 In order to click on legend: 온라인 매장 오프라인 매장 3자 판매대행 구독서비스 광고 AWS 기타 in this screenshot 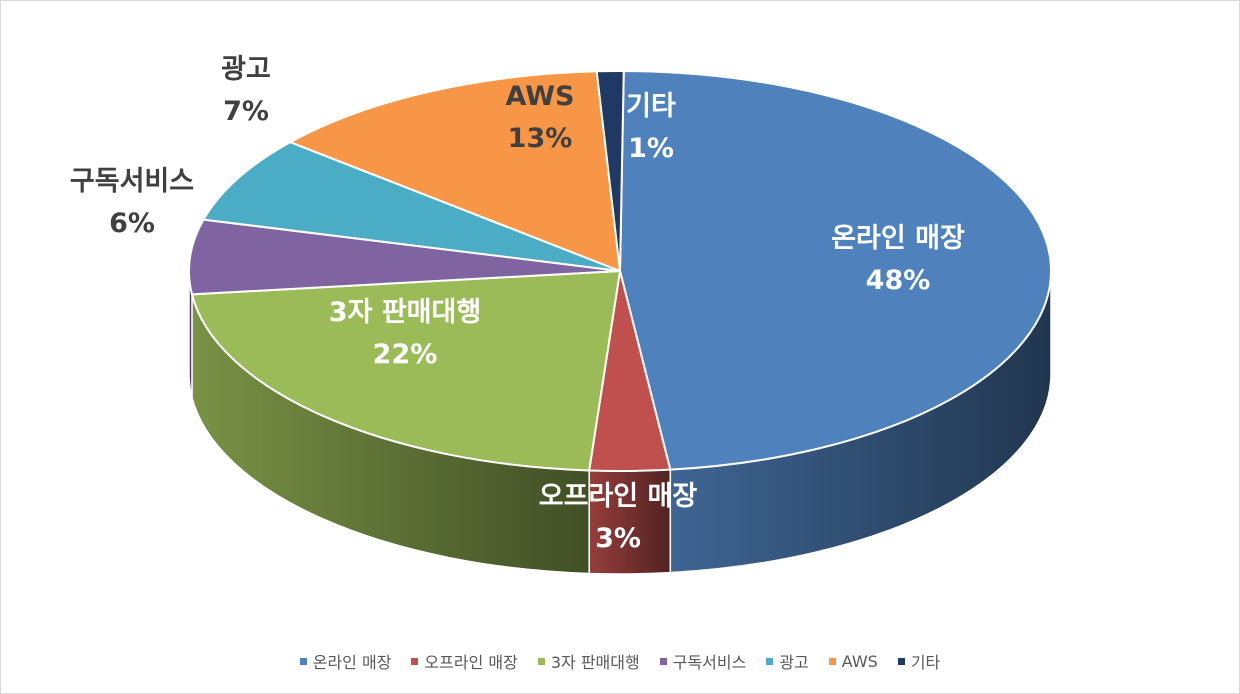, I will do `click(620, 661)`.